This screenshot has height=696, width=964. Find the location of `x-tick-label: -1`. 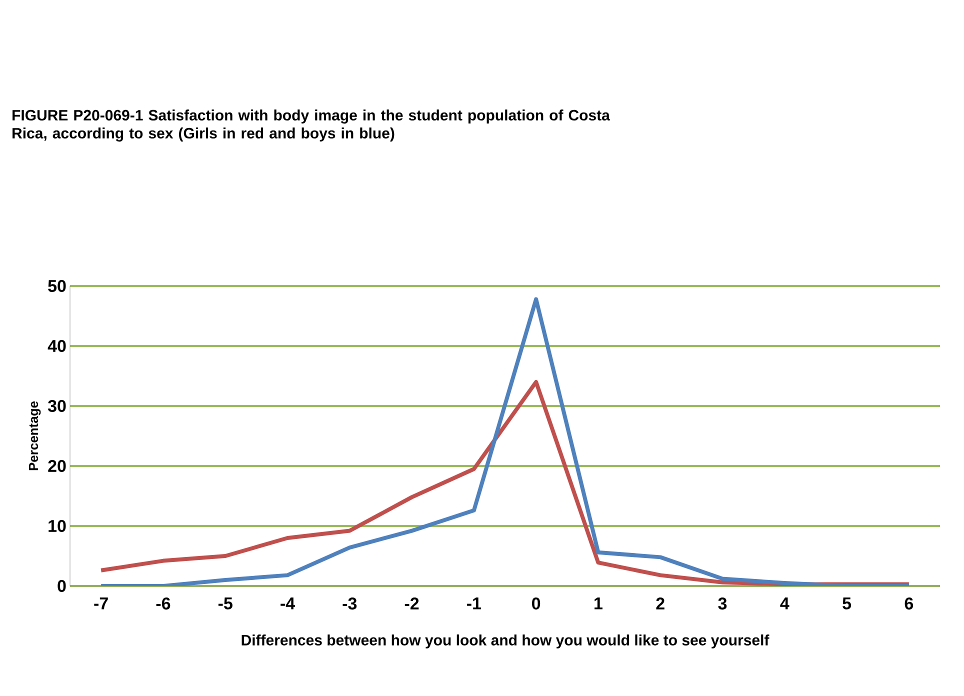

x-tick-label: -1 is located at coordinates (474, 604).